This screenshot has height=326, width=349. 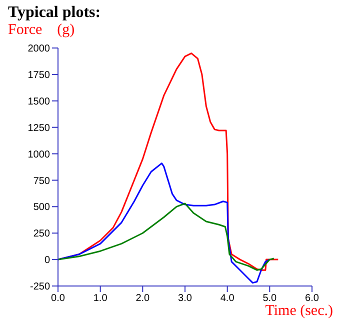 I want to click on y-tick-label: 0, so click(x=47, y=260).